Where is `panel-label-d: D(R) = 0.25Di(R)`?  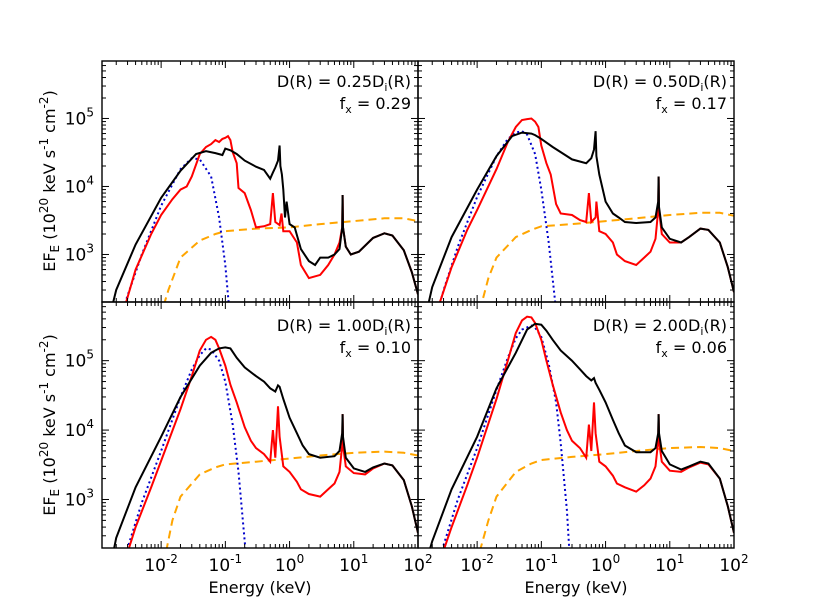 panel-label-d: D(R) = 0.25Di(R) is located at coordinates (344, 83).